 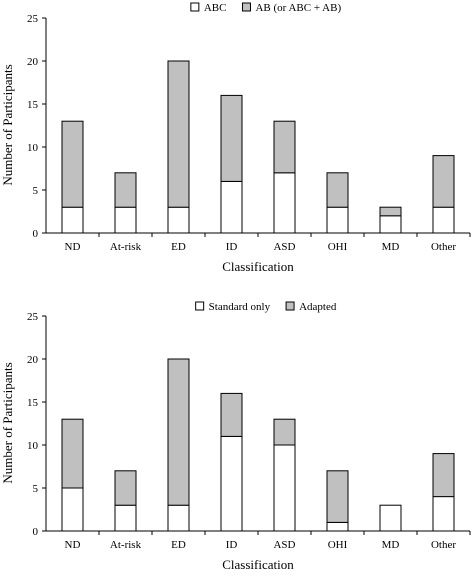 I want to click on legend-label: ABC, so click(x=215, y=8).